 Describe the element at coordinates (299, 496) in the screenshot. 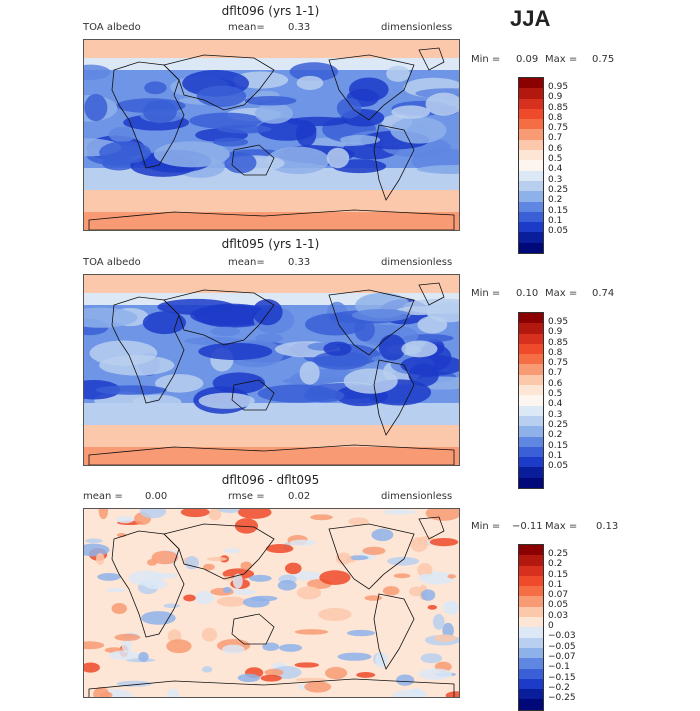

I see `panel-3-rmse-value: 0.02` at that location.